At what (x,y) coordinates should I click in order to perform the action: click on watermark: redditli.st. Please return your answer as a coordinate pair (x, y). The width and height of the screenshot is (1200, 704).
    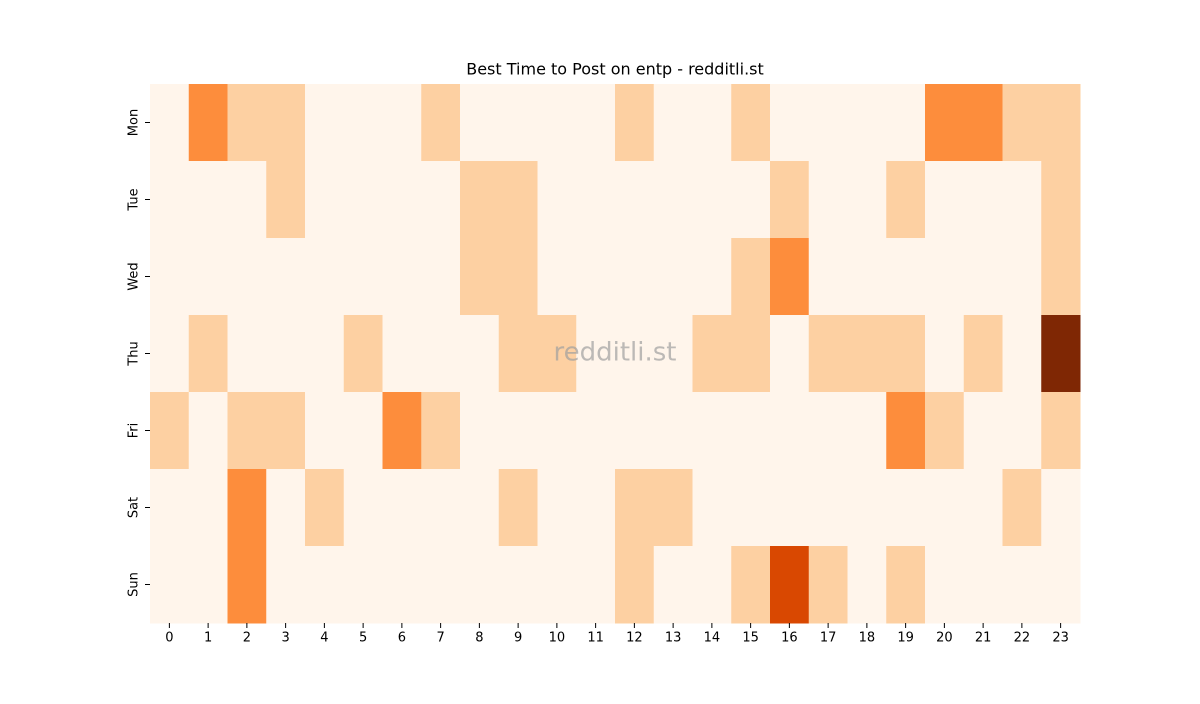
    Looking at the image, I should click on (615, 353).